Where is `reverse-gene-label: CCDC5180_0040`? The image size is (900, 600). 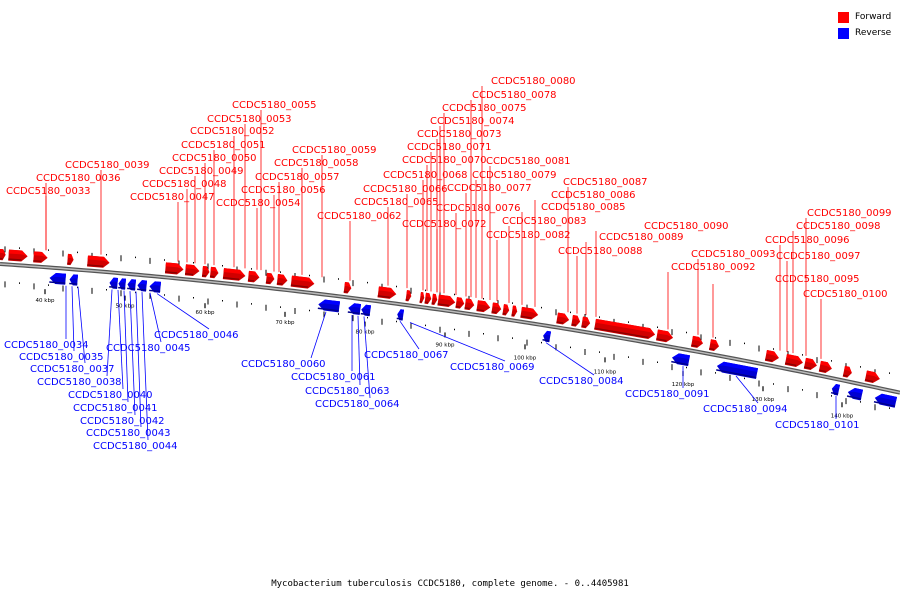
reverse-gene-label: CCDC5180_0040 is located at coordinates (110, 395).